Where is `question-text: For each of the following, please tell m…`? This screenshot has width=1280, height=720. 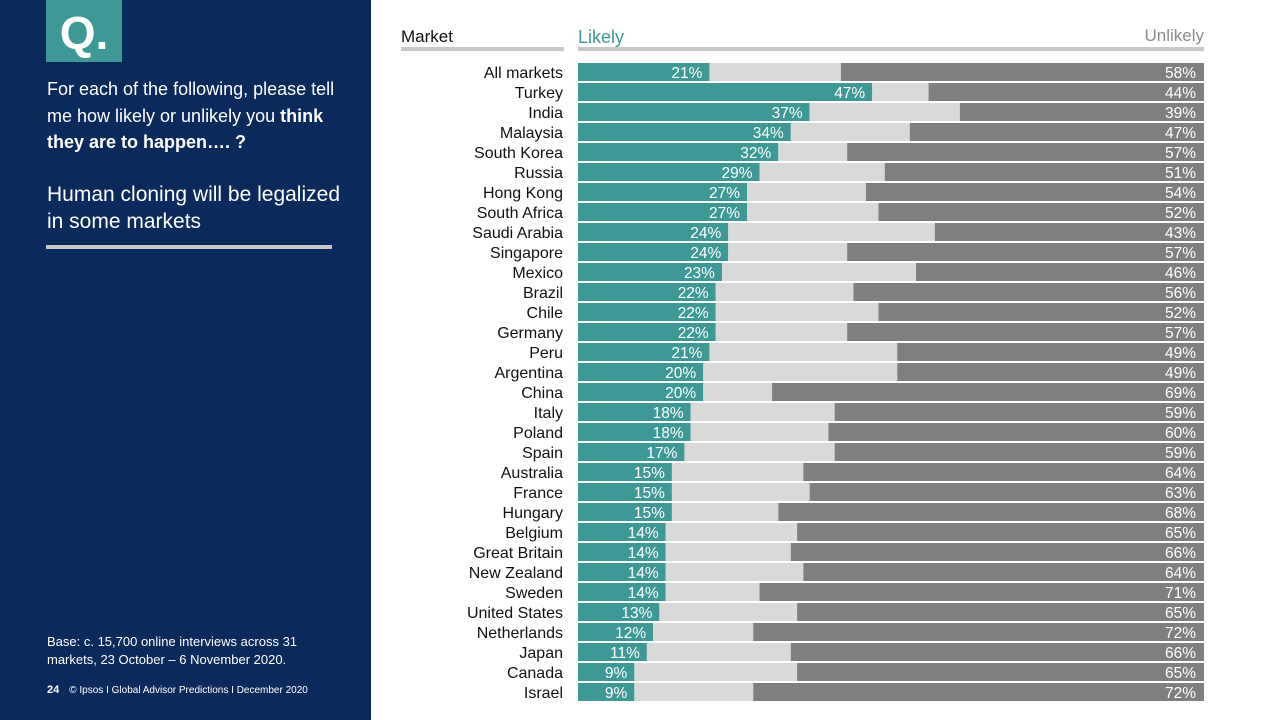 question-text: For each of the following, please tell m… is located at coordinates (197, 116).